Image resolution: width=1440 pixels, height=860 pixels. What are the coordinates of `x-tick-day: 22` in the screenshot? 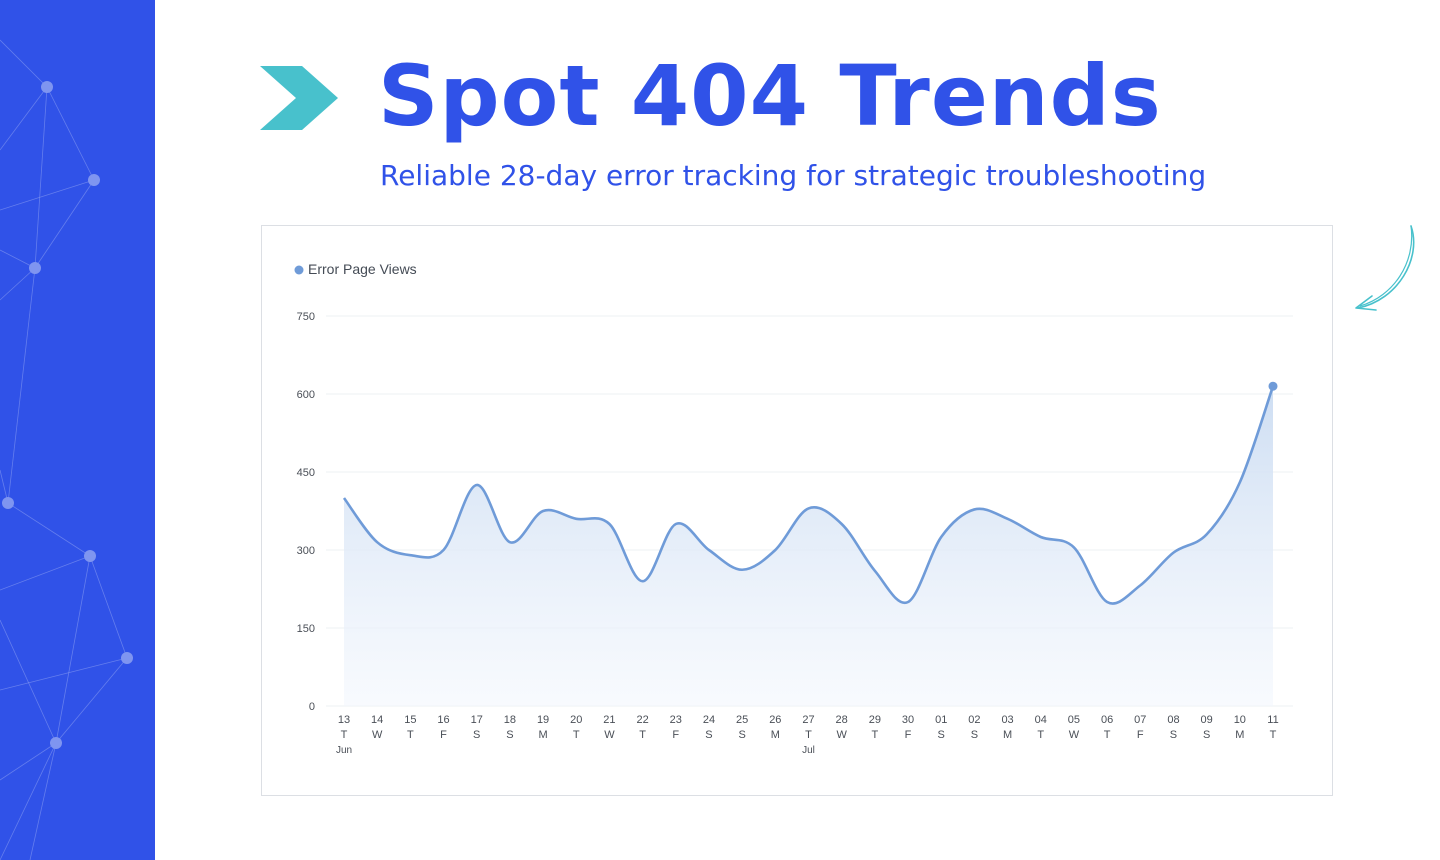 It's located at (642, 720).